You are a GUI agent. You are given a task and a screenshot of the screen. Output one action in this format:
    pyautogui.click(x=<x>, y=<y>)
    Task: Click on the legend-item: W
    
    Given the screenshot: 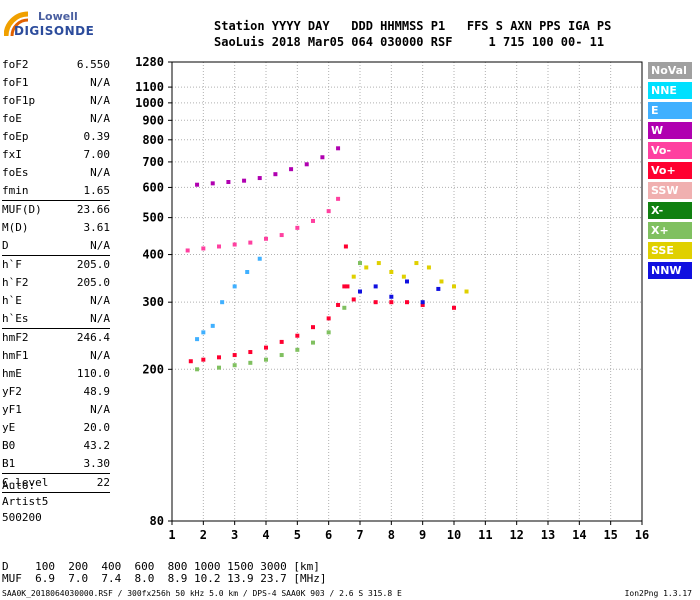 What is the action you would take?
    pyautogui.click(x=670, y=130)
    